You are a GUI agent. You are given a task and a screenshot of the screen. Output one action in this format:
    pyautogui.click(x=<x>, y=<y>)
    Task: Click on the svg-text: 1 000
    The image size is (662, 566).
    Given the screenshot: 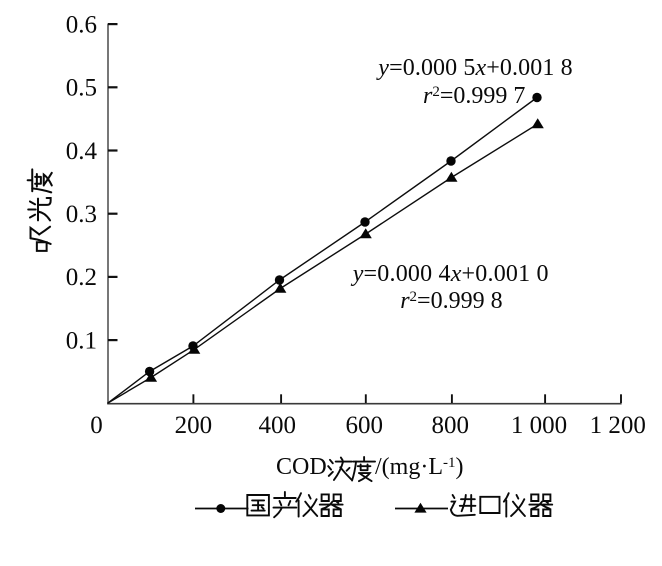 What is the action you would take?
    pyautogui.click(x=539, y=425)
    